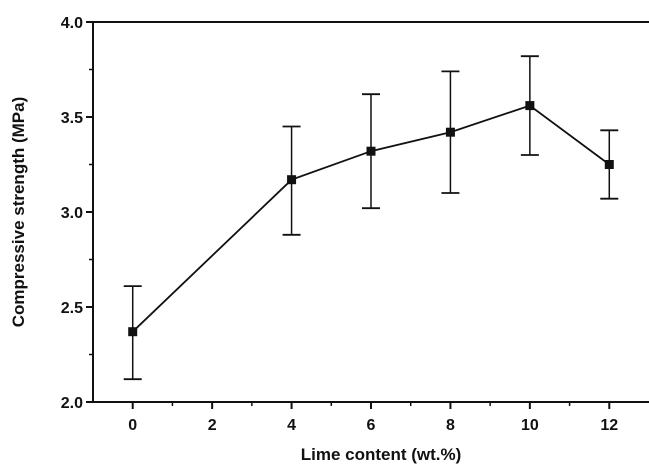 The width and height of the screenshot is (649, 468). Describe the element at coordinates (72, 308) in the screenshot. I see `y-tick-label: 2.5` at that location.